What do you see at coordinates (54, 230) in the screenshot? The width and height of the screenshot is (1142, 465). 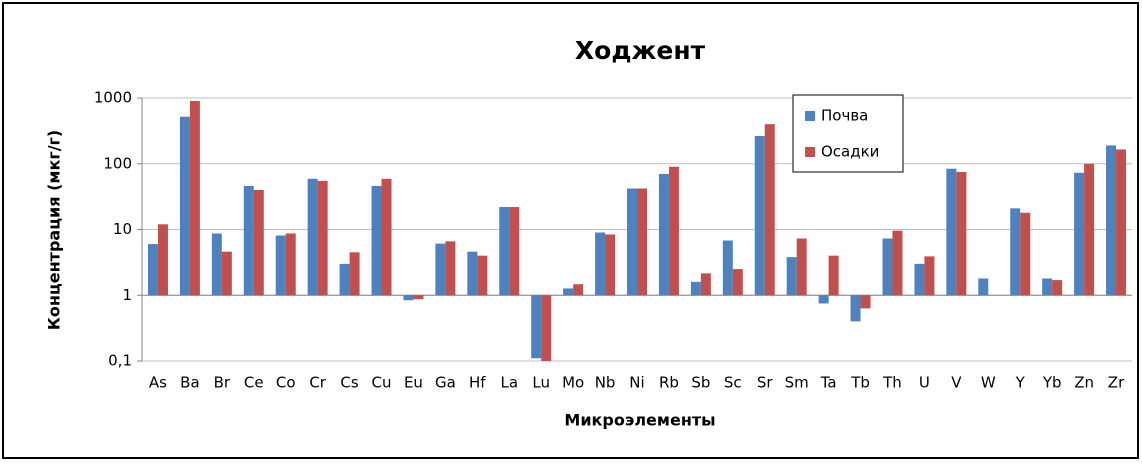 I see `y-axis-title: Концентрация (мкг/г)` at bounding box center [54, 230].